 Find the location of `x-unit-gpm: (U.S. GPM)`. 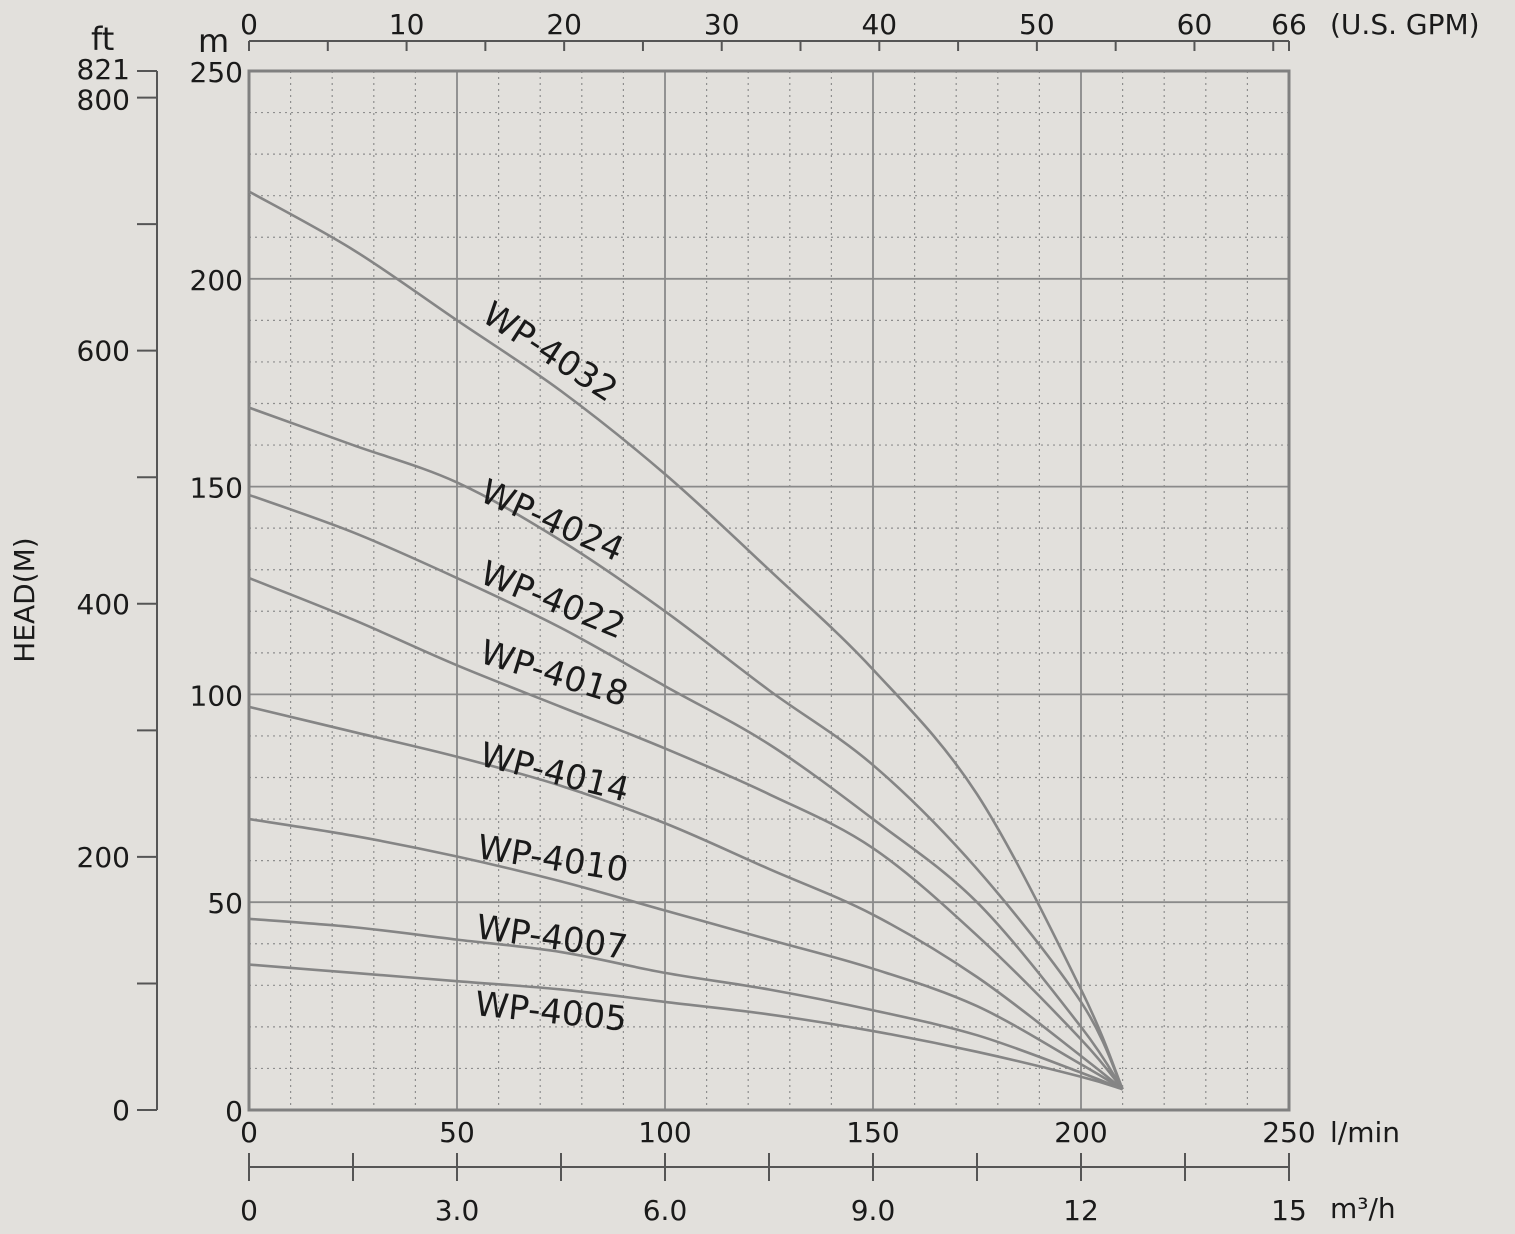

x-unit-gpm: (U.S. GPM) is located at coordinates (1405, 24).